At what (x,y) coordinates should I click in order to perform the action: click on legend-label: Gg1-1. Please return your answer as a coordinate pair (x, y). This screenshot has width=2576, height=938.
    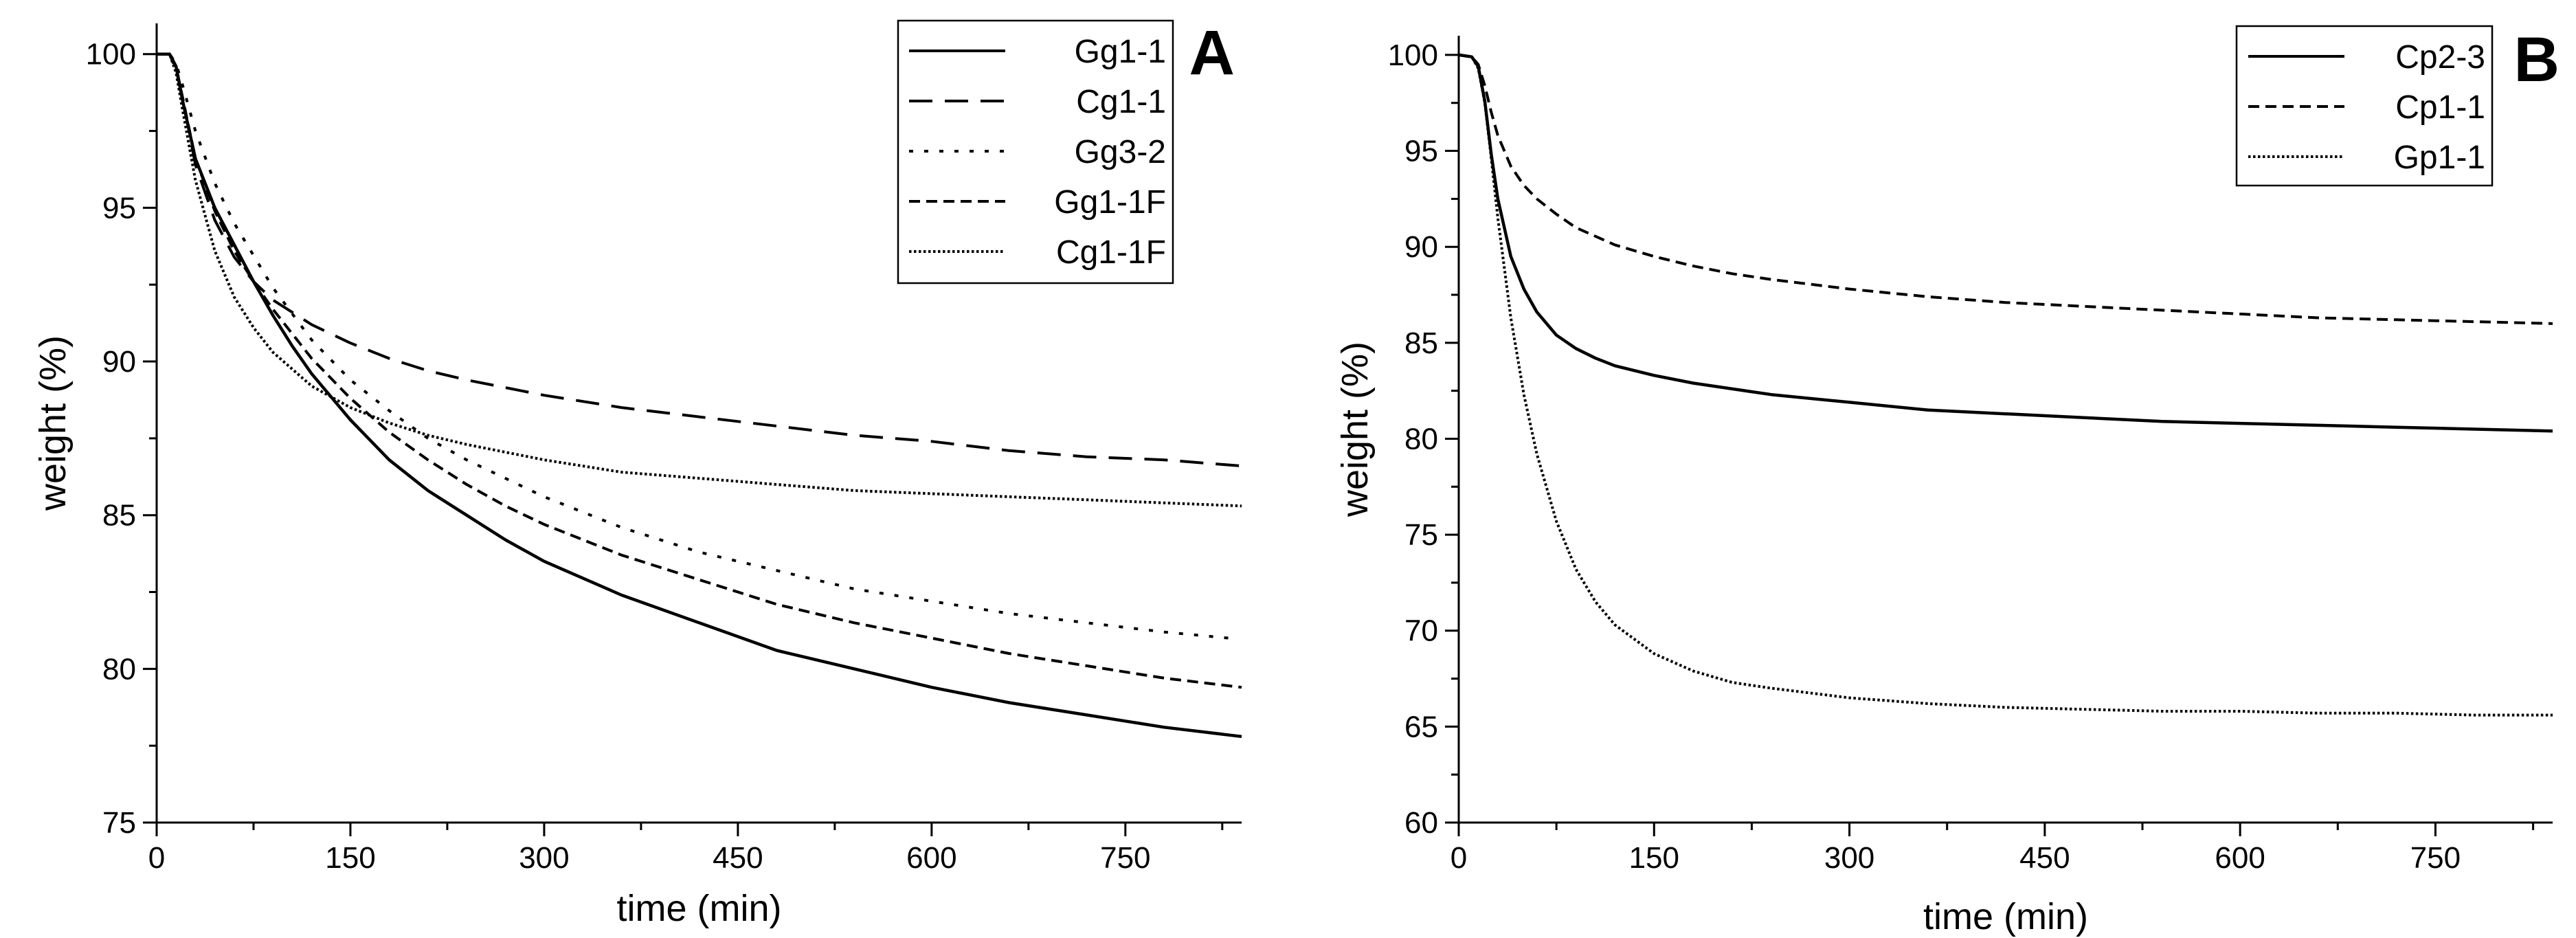
    Looking at the image, I should click on (1120, 52).